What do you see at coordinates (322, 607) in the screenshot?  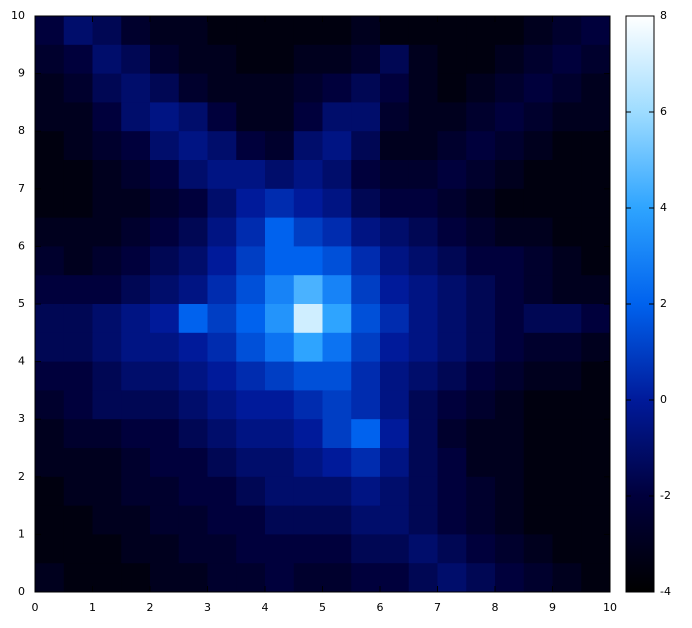 I see `x-tick-label: 5` at bounding box center [322, 607].